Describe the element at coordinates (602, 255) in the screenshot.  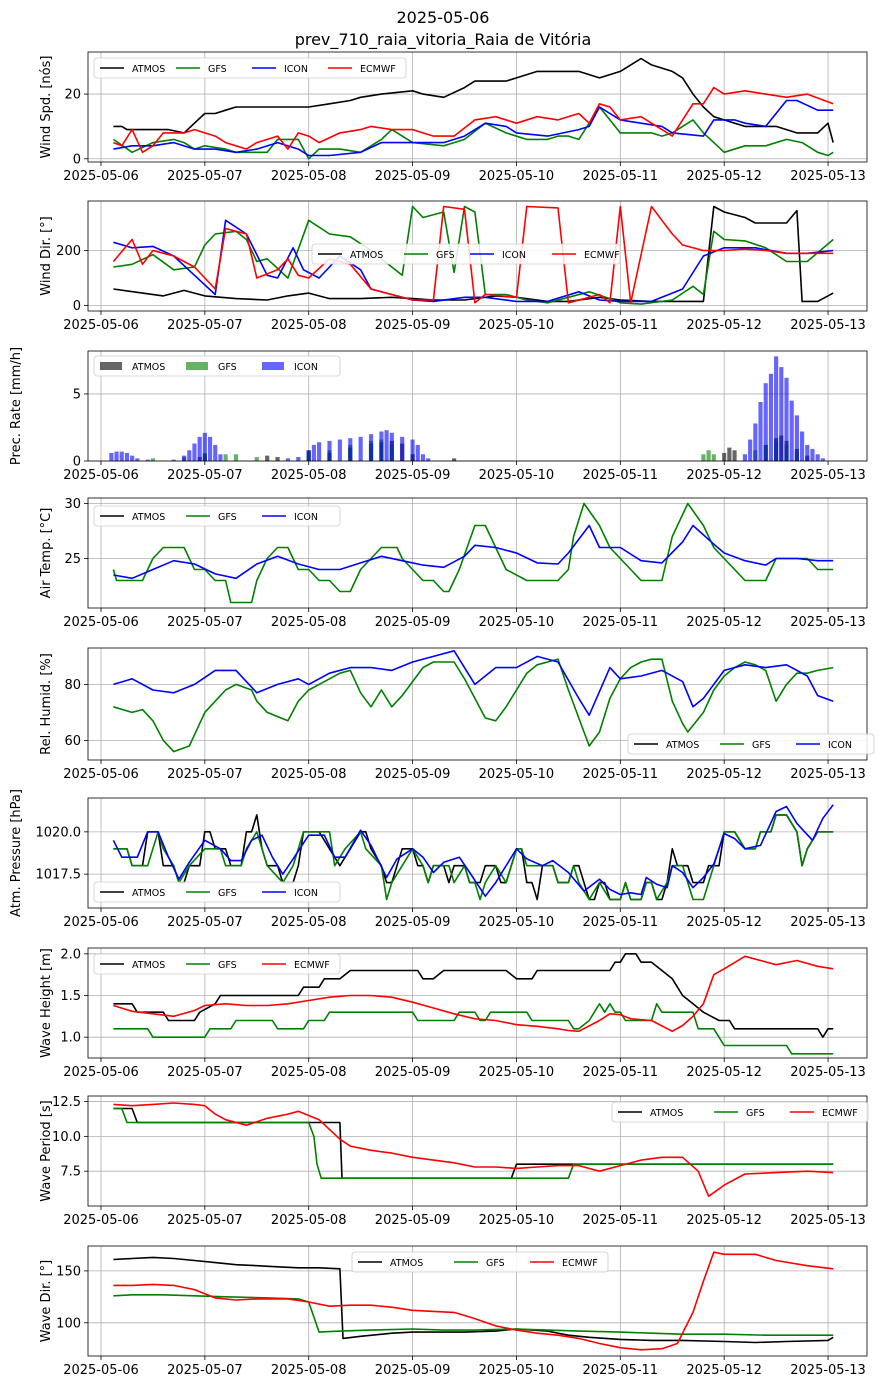
I see `legend-label-ecmwf: ECMWF` at that location.